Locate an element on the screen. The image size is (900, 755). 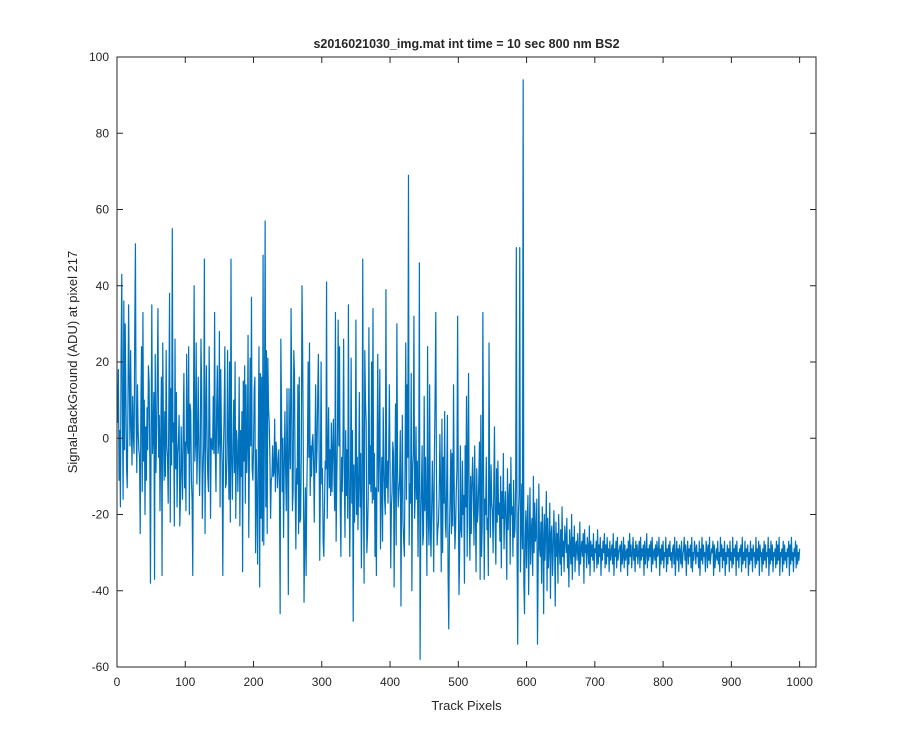
x-tick-label: 300 is located at coordinates (322, 682).